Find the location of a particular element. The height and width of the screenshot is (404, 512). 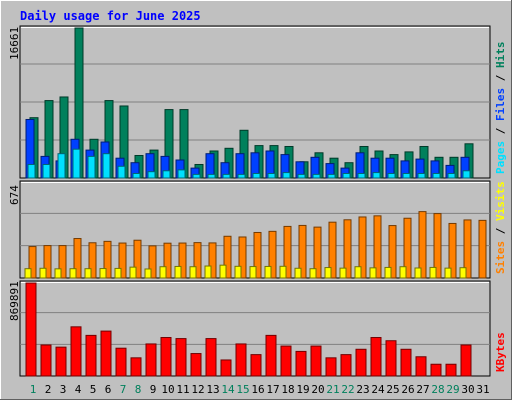

legend-kbytes: KBytes is located at coordinates (500, 352).